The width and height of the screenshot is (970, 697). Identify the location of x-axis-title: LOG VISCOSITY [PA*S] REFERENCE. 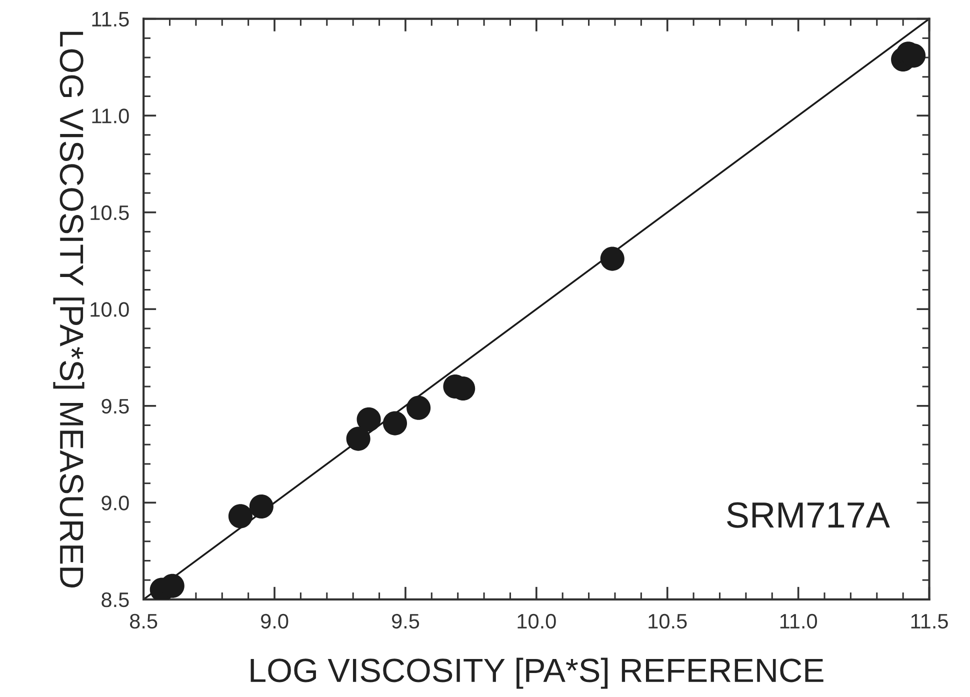
(537, 673).